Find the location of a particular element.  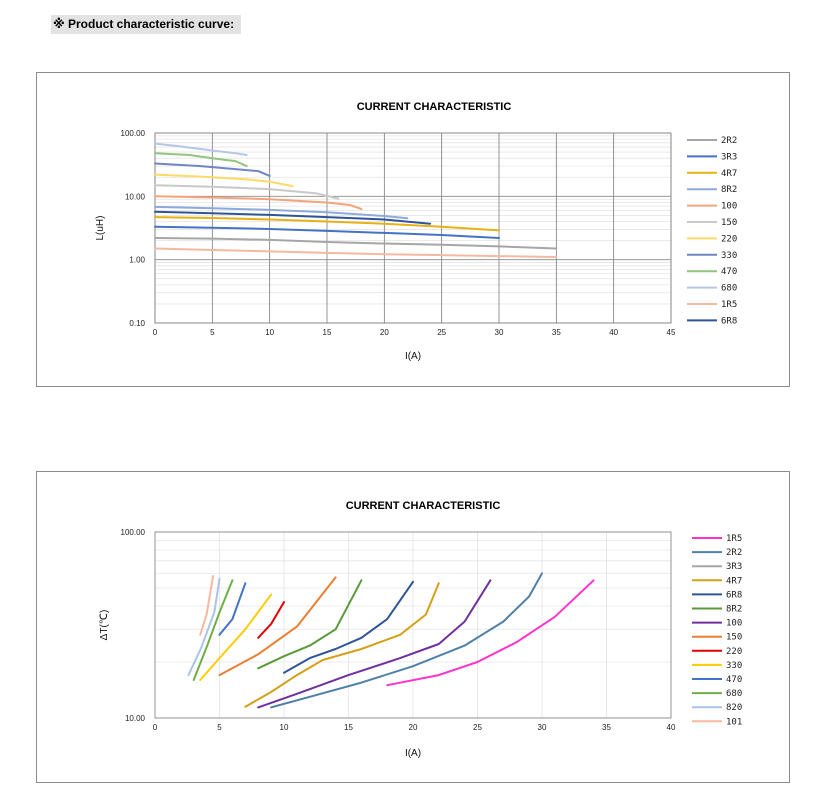

y-tick-label: 1.00 is located at coordinates (137, 260).